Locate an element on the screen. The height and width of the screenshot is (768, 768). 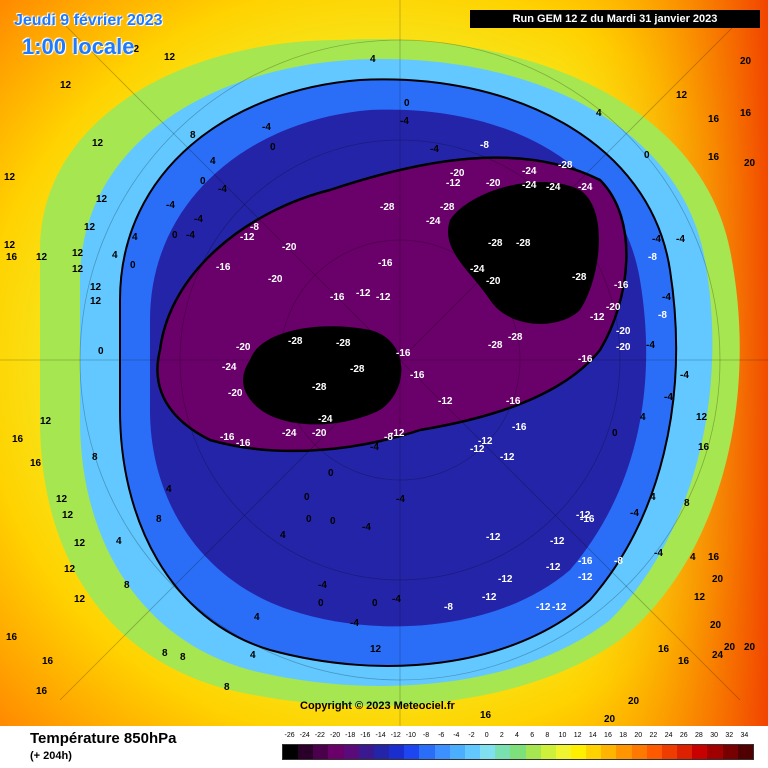
scale-tick: 24 is located at coordinates (668, 735).